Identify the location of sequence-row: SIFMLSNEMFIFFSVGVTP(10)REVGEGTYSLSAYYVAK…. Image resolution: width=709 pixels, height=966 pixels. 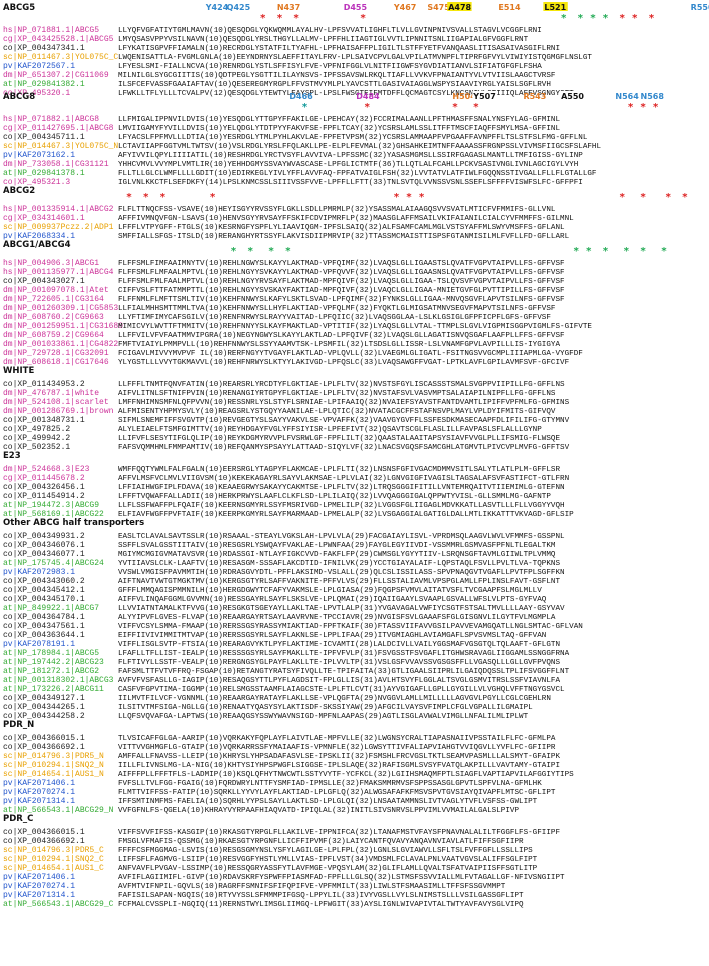
(344, 421).